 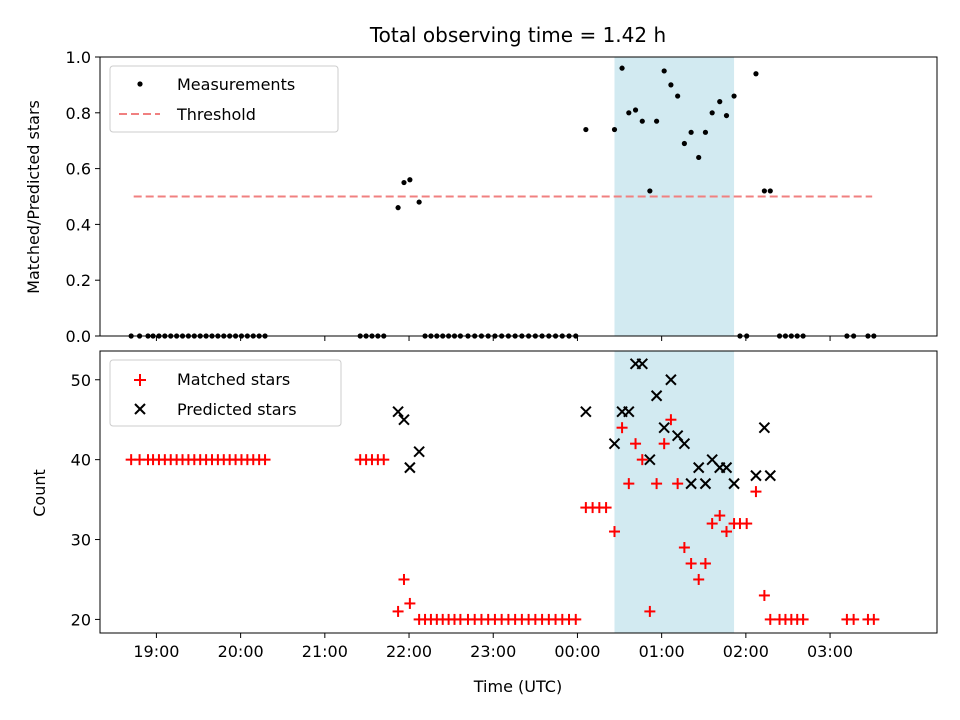 What do you see at coordinates (78, 169) in the screenshot?
I see `top-y-tick-label: 0.6` at bounding box center [78, 169].